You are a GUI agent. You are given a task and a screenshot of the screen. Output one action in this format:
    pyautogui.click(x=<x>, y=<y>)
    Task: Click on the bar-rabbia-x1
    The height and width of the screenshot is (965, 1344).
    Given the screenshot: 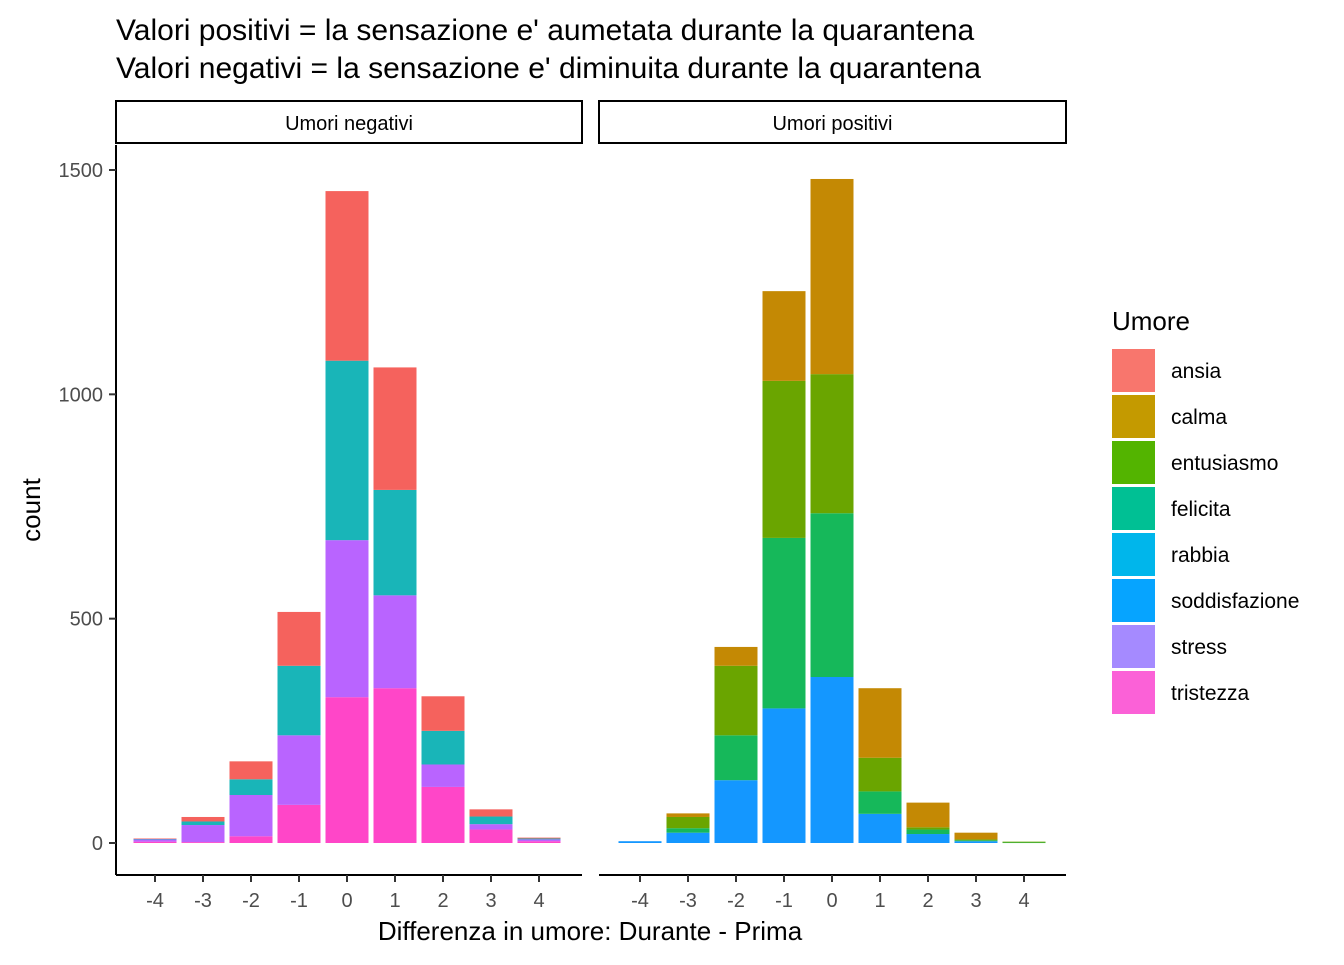 What is the action you would take?
    pyautogui.click(x=395, y=542)
    